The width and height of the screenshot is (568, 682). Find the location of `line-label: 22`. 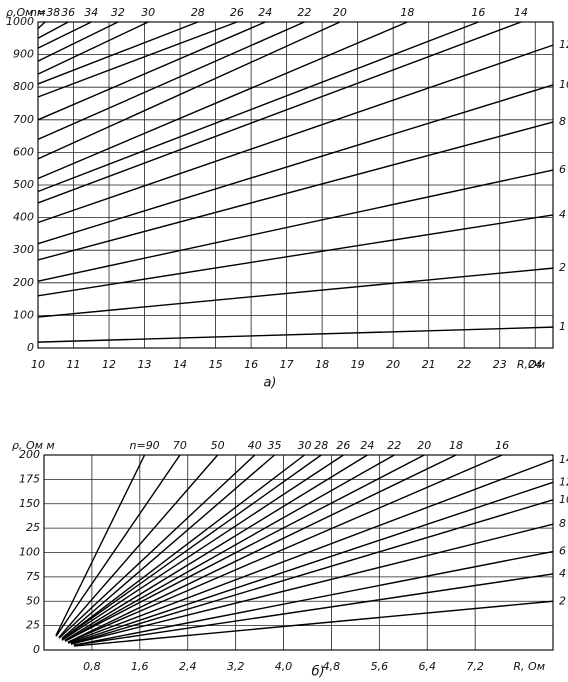

line-label: 22 is located at coordinates (394, 445).